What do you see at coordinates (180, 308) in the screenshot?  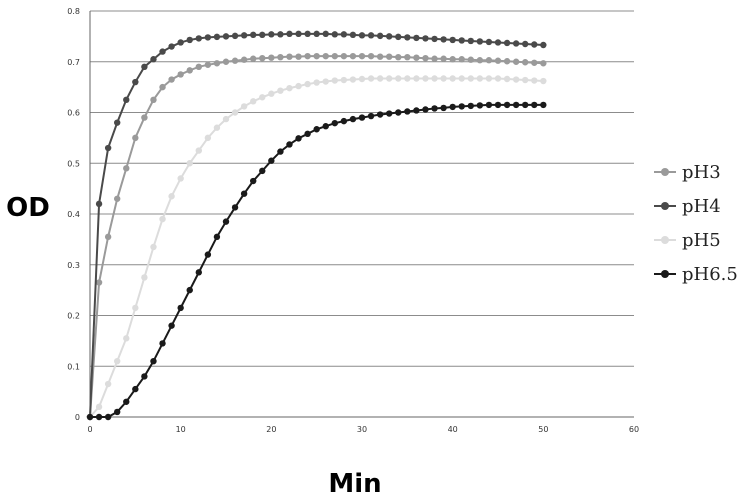 I see `data-point-pH6.5-10` at bounding box center [180, 308].